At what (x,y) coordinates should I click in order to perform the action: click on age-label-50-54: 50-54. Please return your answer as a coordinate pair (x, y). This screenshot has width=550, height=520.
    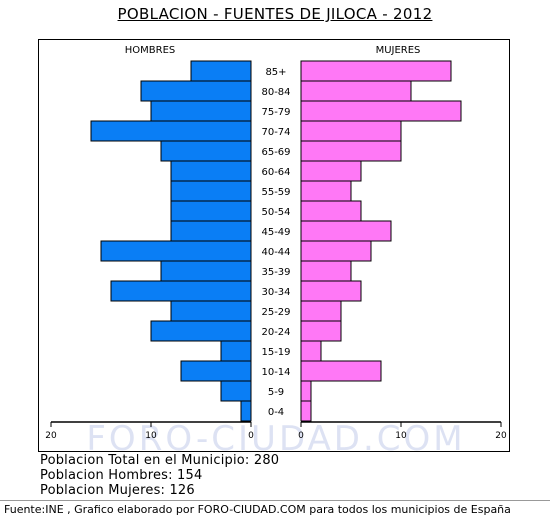
    Looking at the image, I should click on (275, 212).